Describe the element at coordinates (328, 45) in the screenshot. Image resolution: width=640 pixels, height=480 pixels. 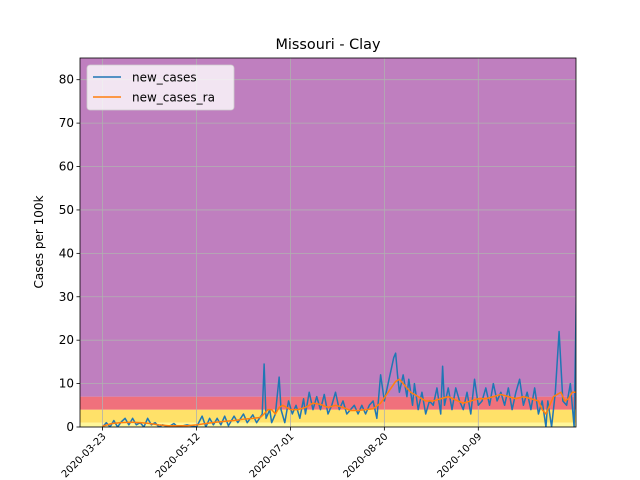
I see `chart-title: Missouri - Clay` at that location.